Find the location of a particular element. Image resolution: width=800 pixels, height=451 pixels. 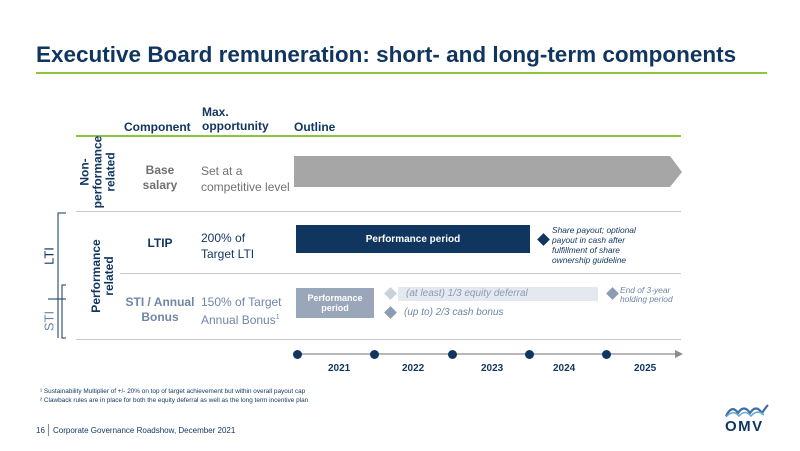

share-payout-diamond-icon is located at coordinates (543, 239).